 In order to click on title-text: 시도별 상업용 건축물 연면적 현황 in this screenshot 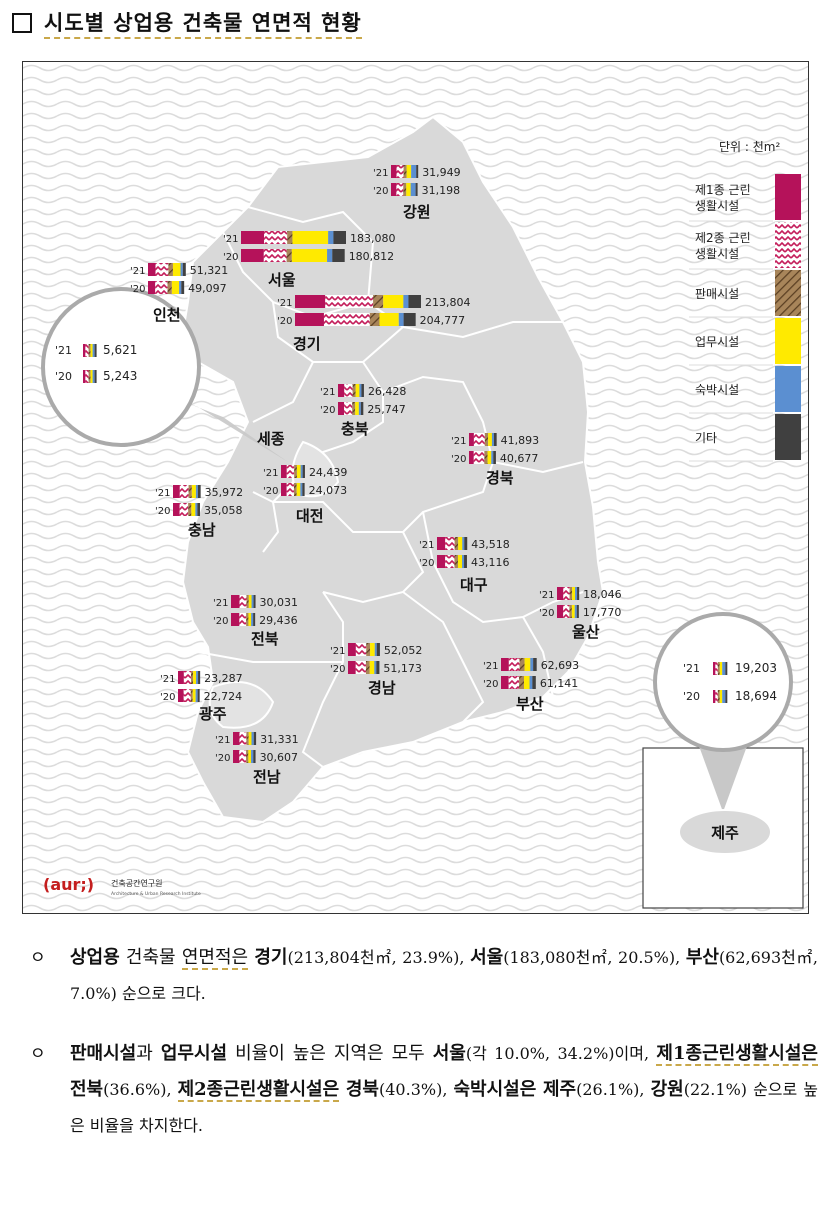, I will do `click(203, 23)`.